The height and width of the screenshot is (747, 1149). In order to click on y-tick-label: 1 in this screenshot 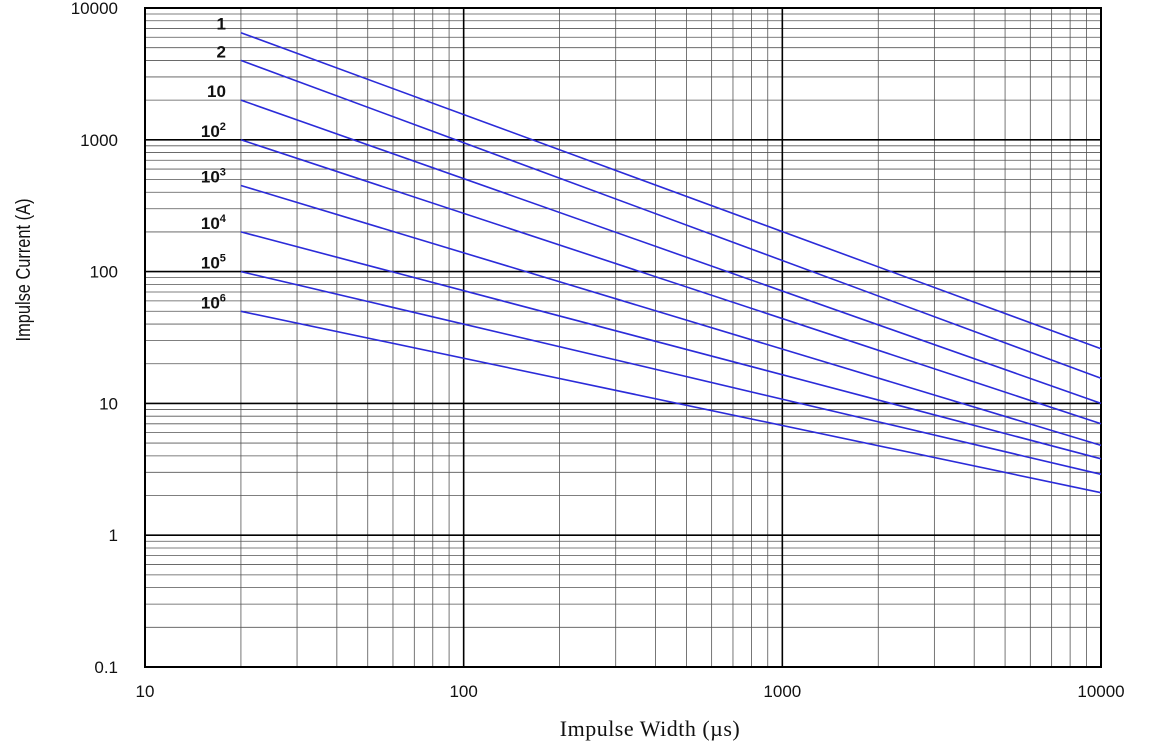, I will do `click(113, 535)`.